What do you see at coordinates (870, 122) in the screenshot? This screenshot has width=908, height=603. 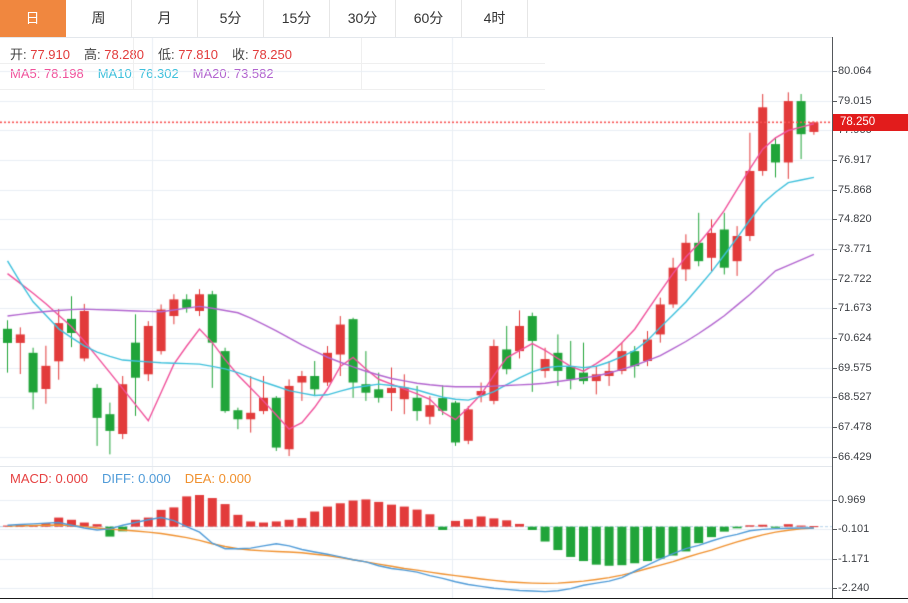 I see `last-price-tag: 78.250` at bounding box center [870, 122].